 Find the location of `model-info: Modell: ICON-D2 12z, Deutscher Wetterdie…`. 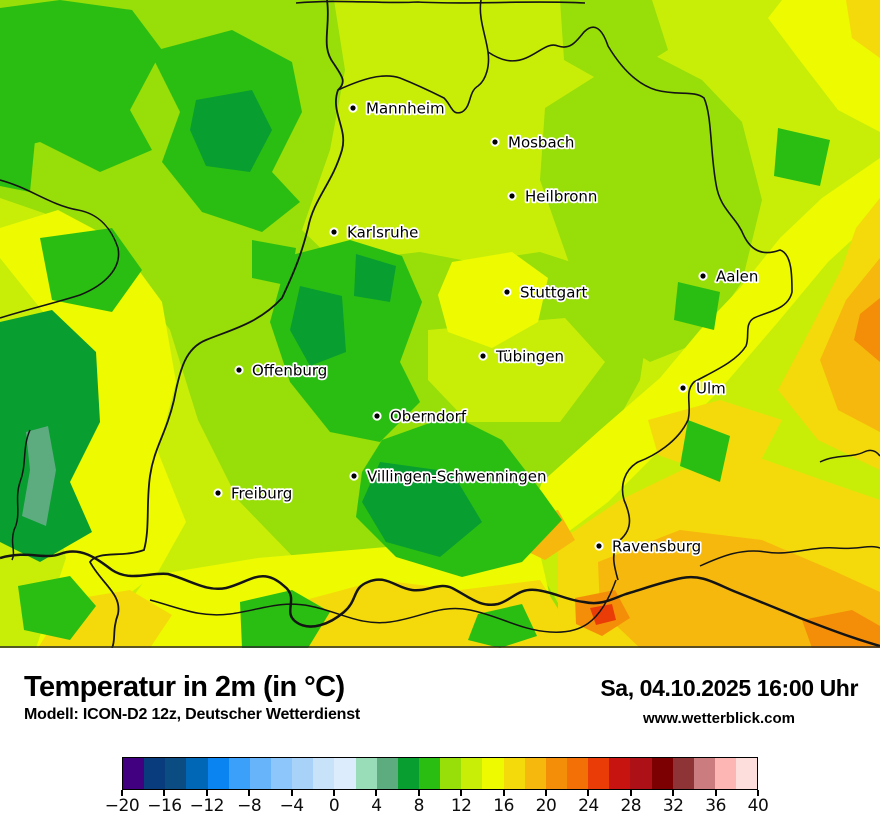

model-info: Modell: ICON-D2 12z, Deutscher Wetterdie… is located at coordinates (192, 714).